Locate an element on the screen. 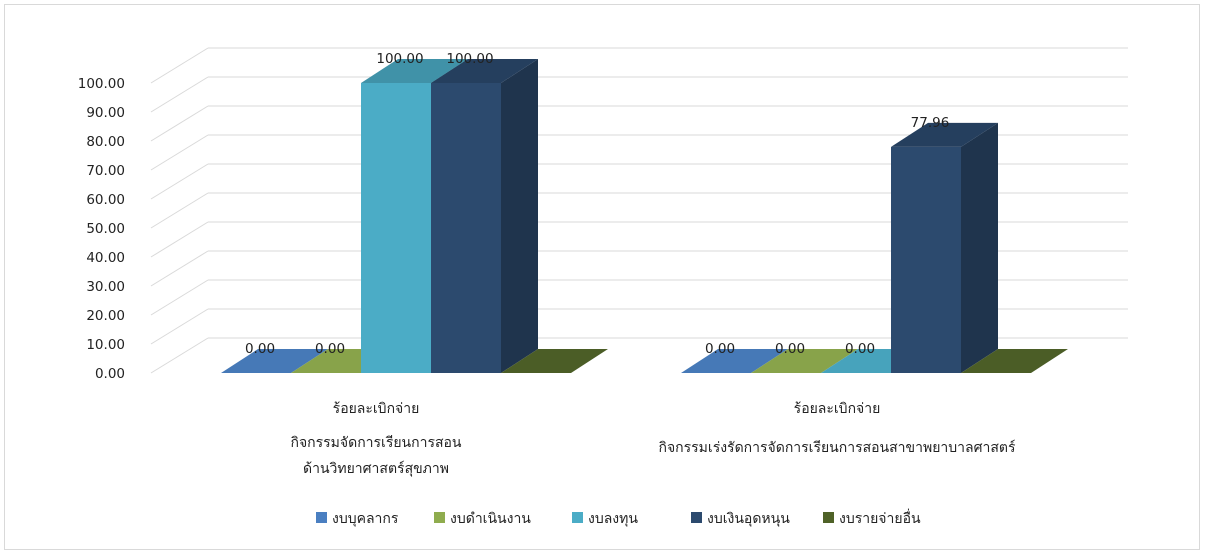  y-tick-label: 60.00 is located at coordinates (105, 200).